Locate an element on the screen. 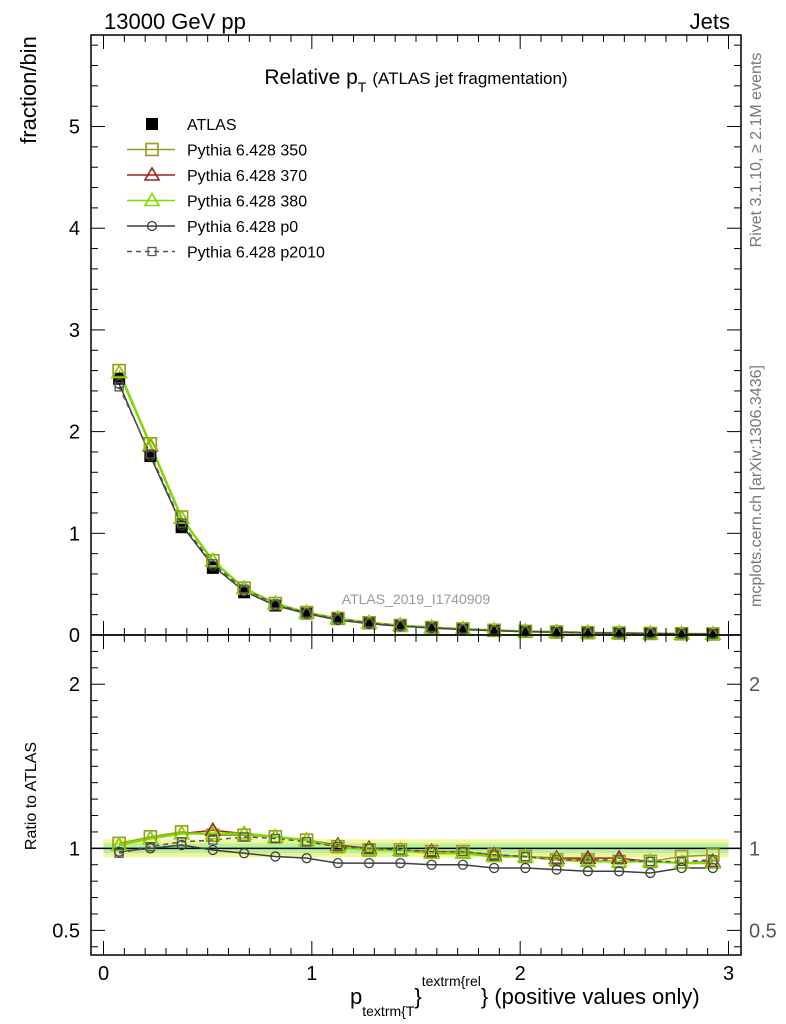  legend-entry-label: ATLAS is located at coordinates (212, 125).